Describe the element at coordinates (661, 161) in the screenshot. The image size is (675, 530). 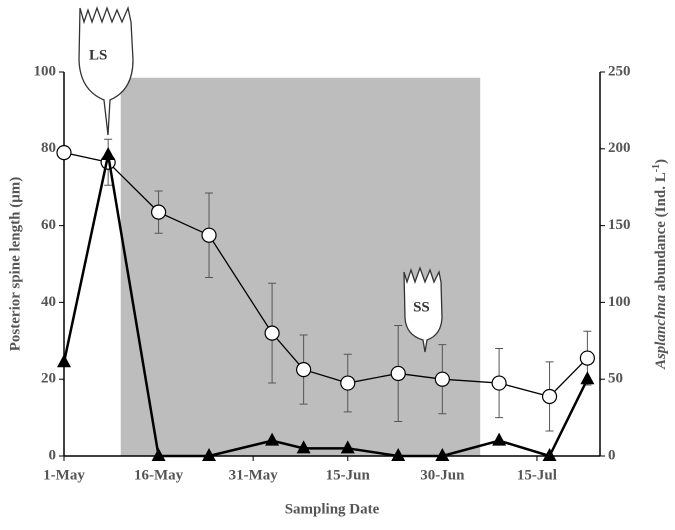
I see `y2-label-end: )` at that location.